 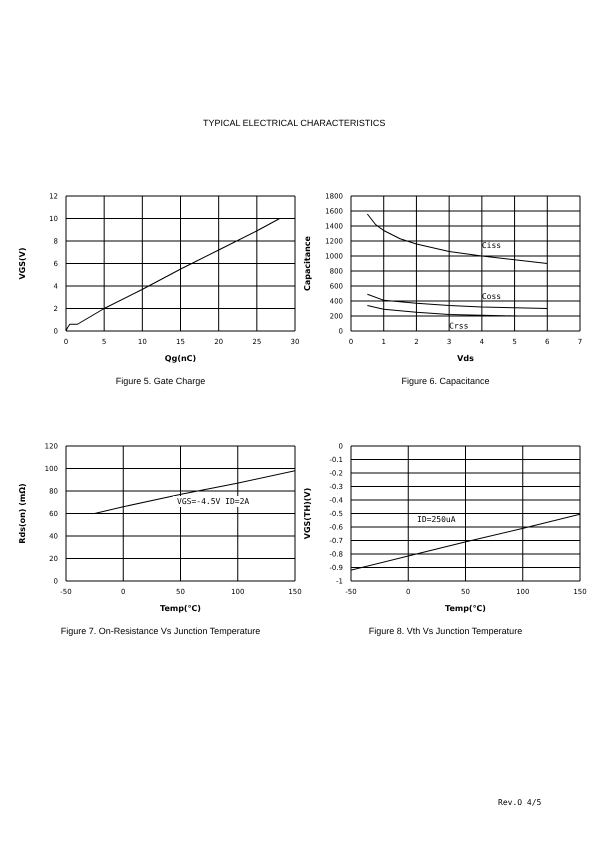 I want to click on y-axis-title: Capacitance, so click(x=307, y=263).